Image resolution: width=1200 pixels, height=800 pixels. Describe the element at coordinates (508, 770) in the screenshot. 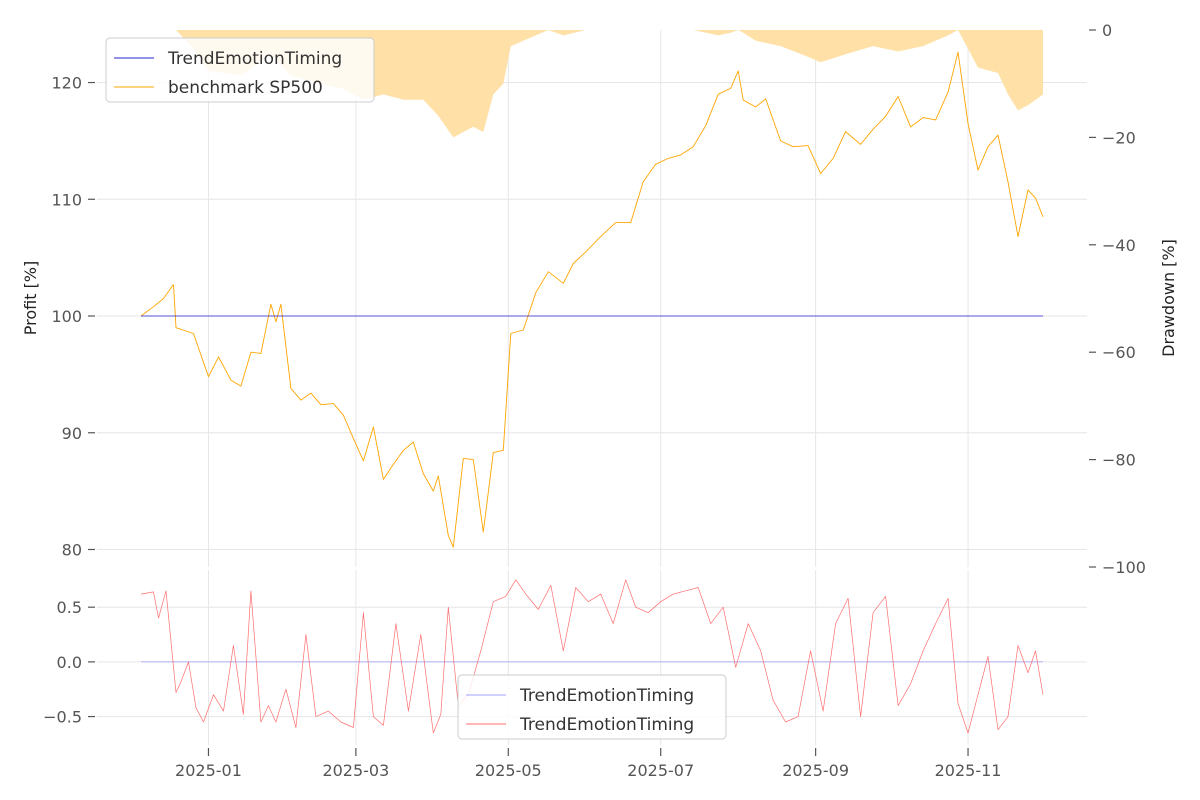

I see `date-tick-label-2: 2025-05` at that location.